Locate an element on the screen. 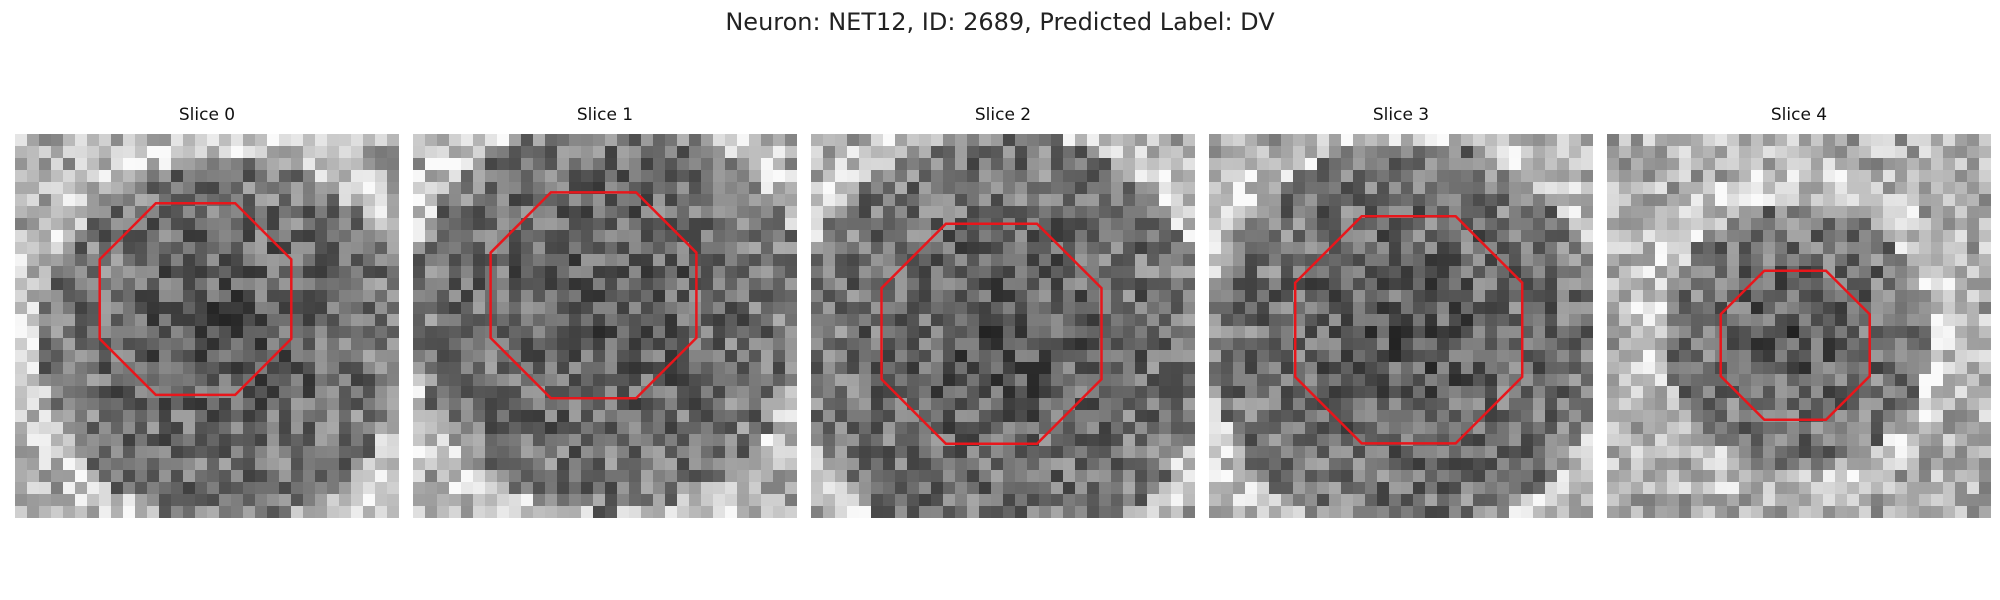 The width and height of the screenshot is (2000, 600). slice-panel-1: Slice 1 is located at coordinates (605, 309).